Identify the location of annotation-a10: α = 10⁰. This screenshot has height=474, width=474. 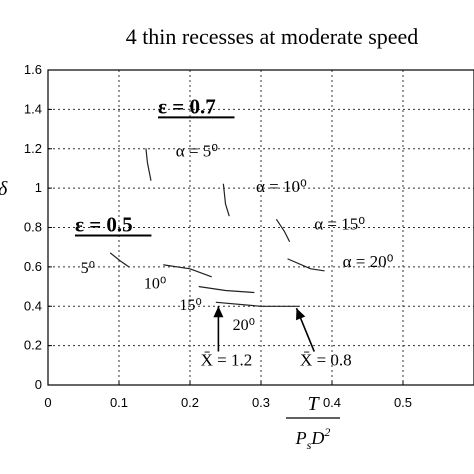
(281, 186).